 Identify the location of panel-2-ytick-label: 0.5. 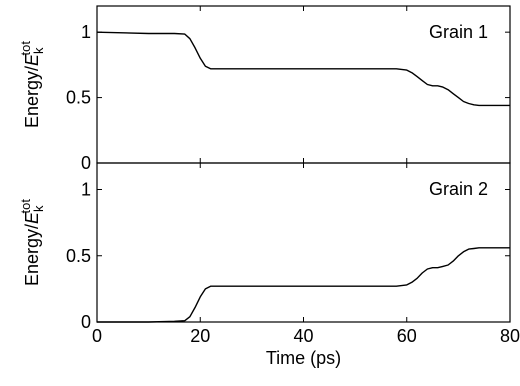
(78, 256).